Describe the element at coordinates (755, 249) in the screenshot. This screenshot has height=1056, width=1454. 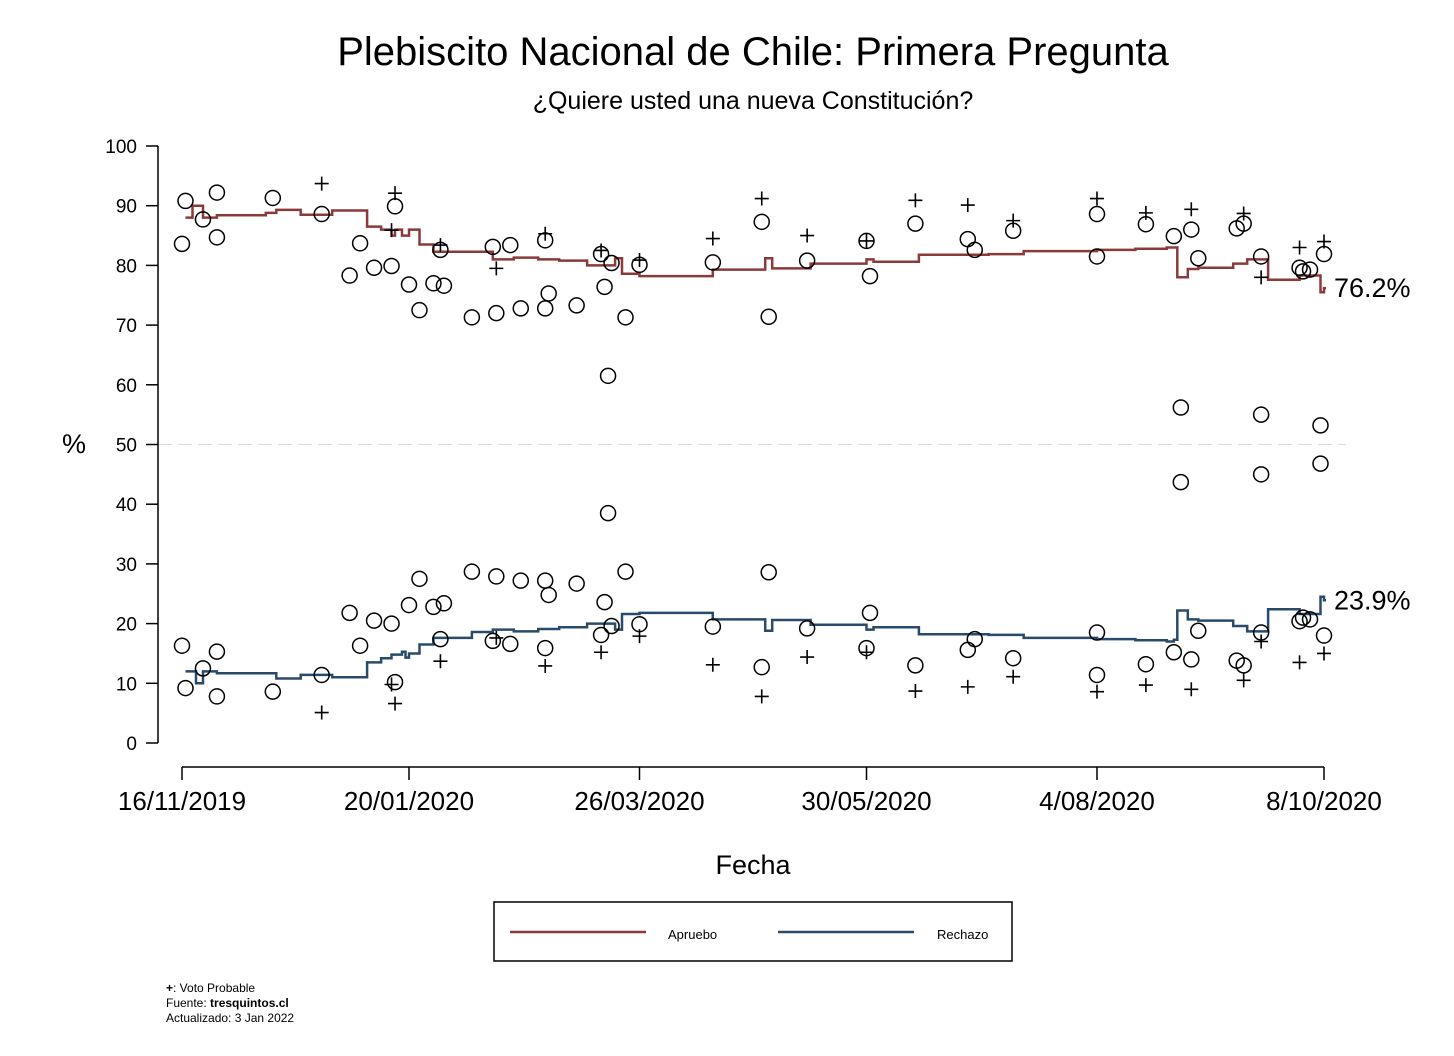
I see `series-line-apruebo` at that location.